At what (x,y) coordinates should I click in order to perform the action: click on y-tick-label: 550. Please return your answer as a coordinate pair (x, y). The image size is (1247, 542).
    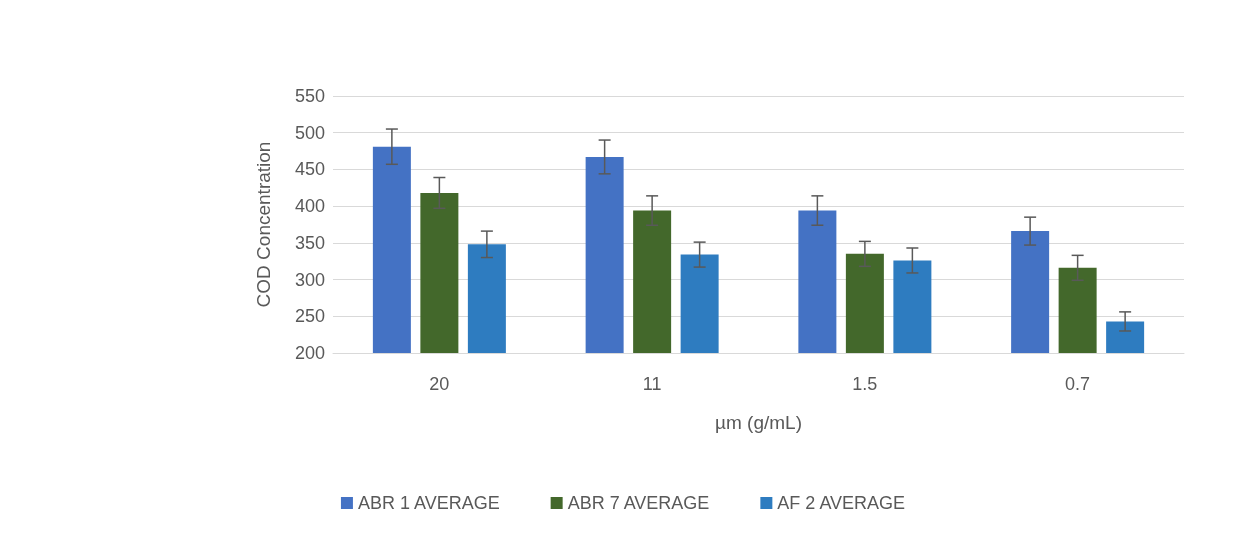
    Looking at the image, I should click on (309, 96).